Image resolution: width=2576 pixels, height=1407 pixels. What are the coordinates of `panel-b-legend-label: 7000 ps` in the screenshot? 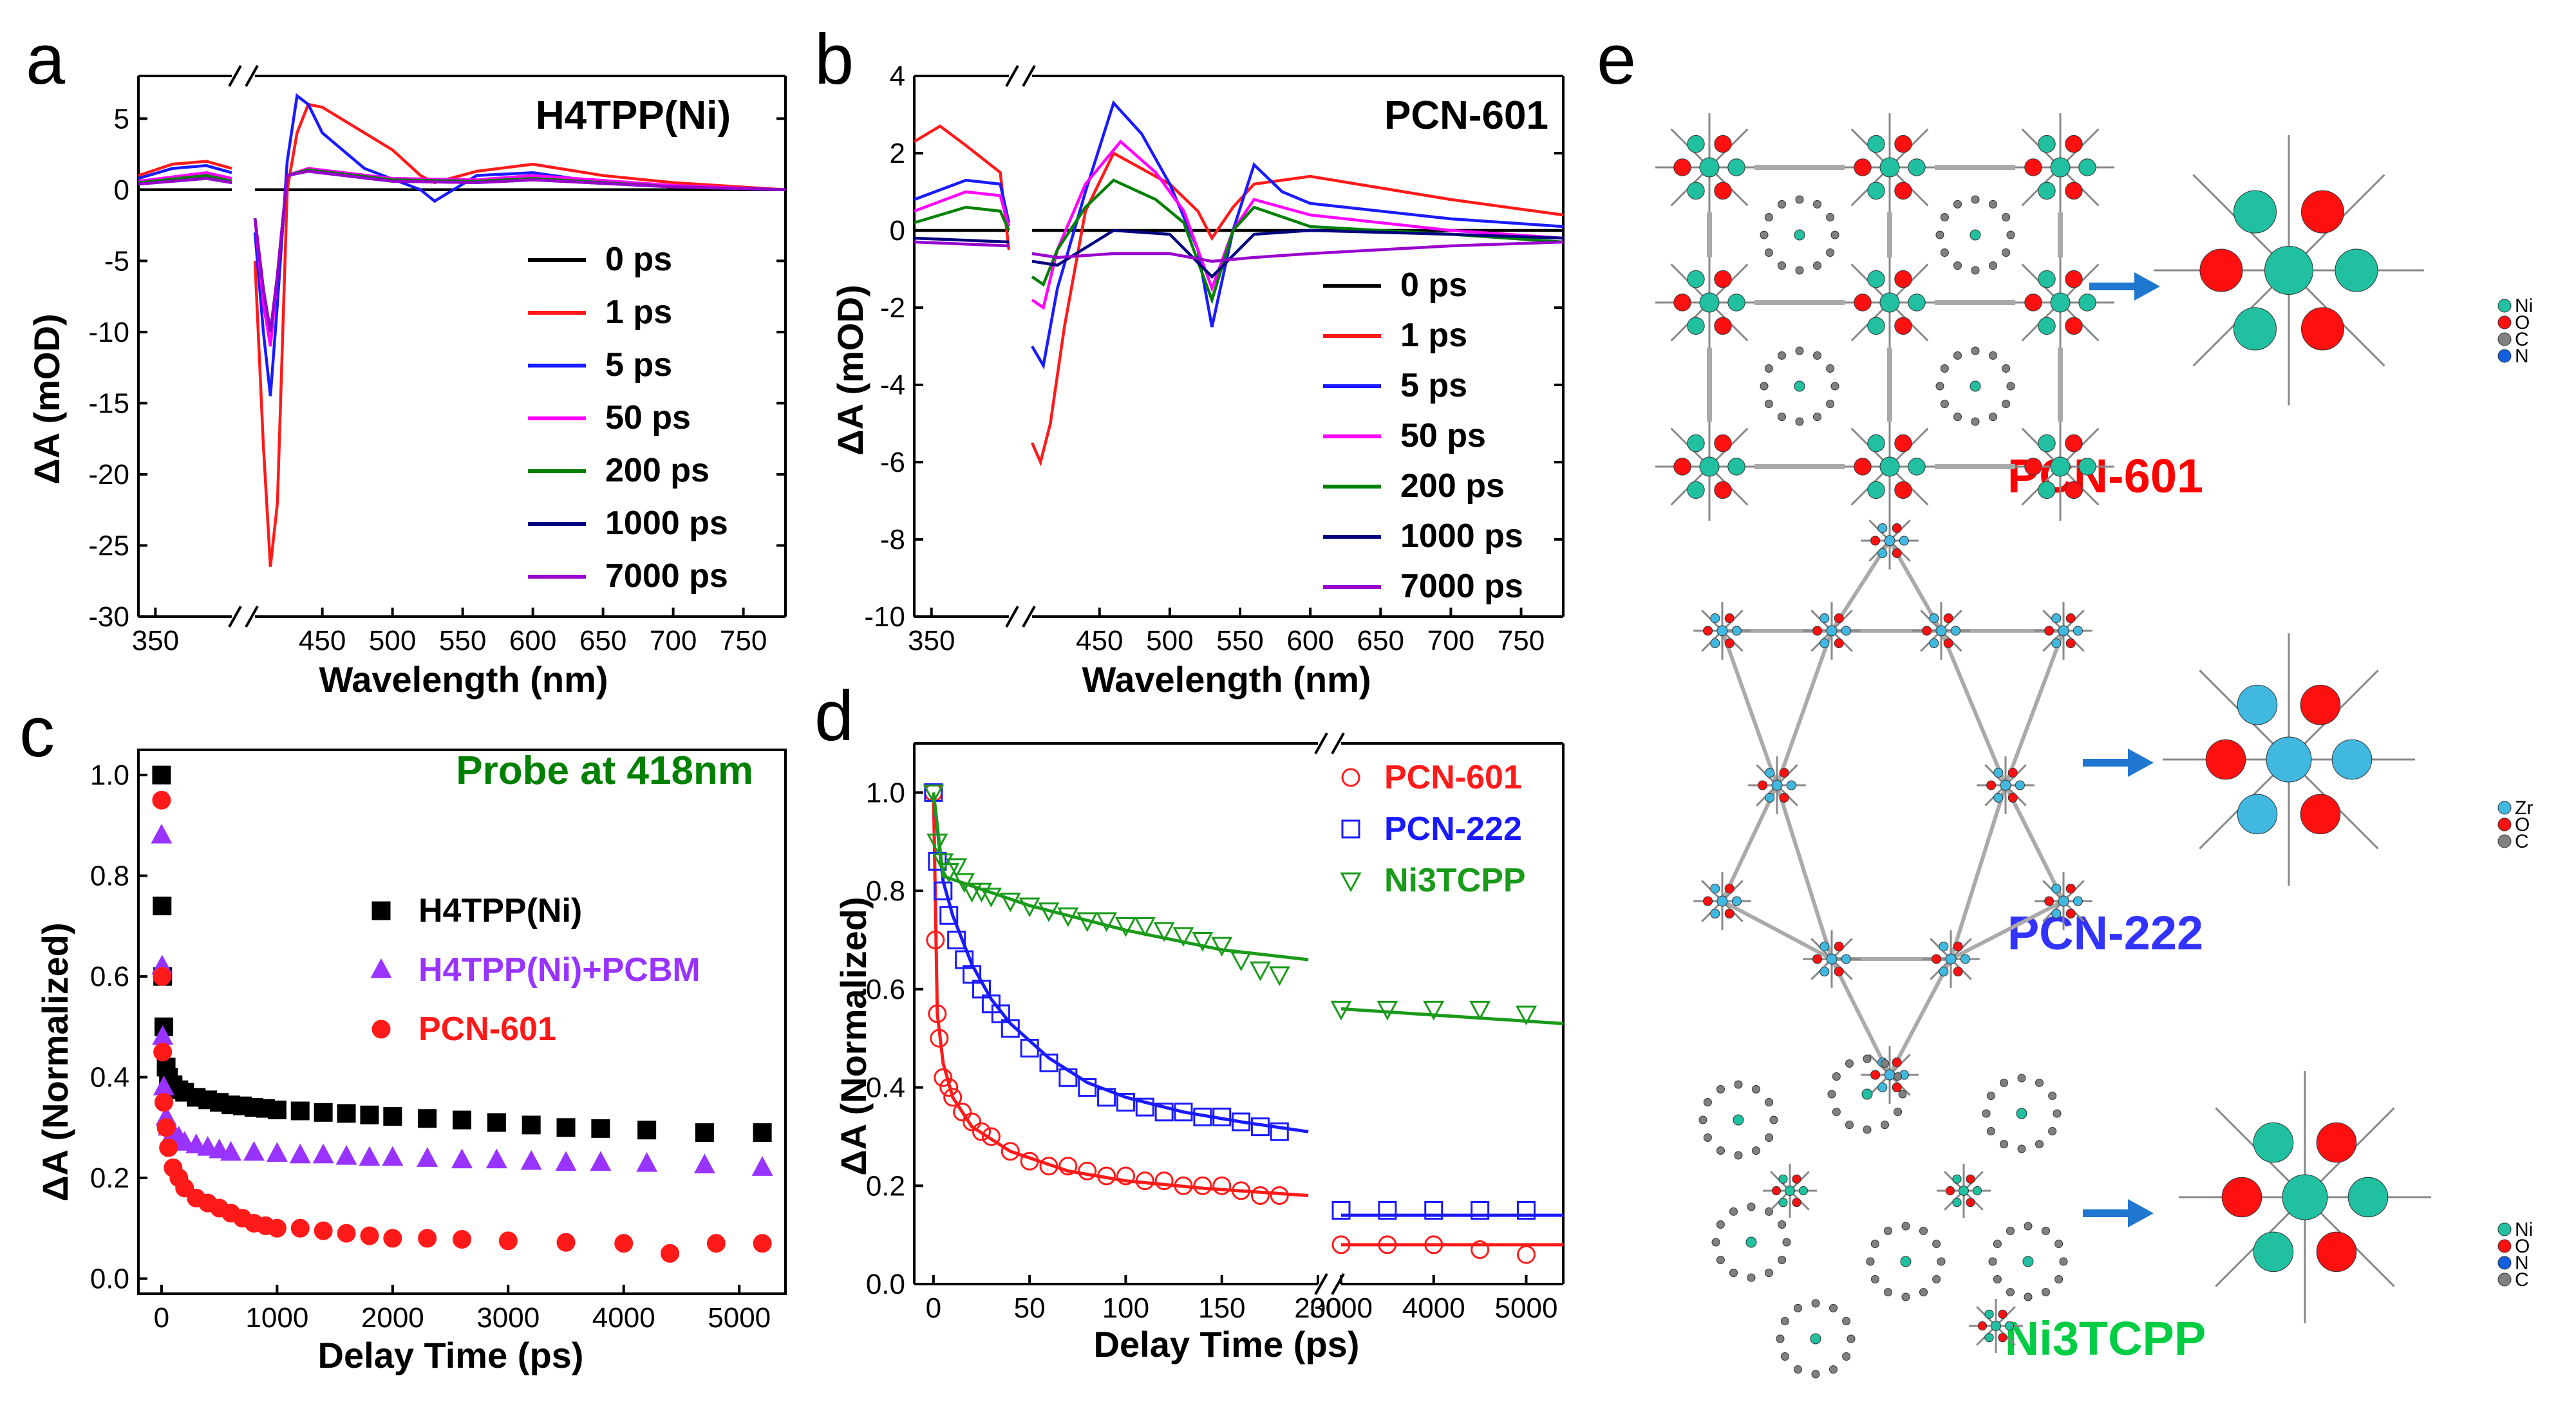 It's located at (1461, 586).